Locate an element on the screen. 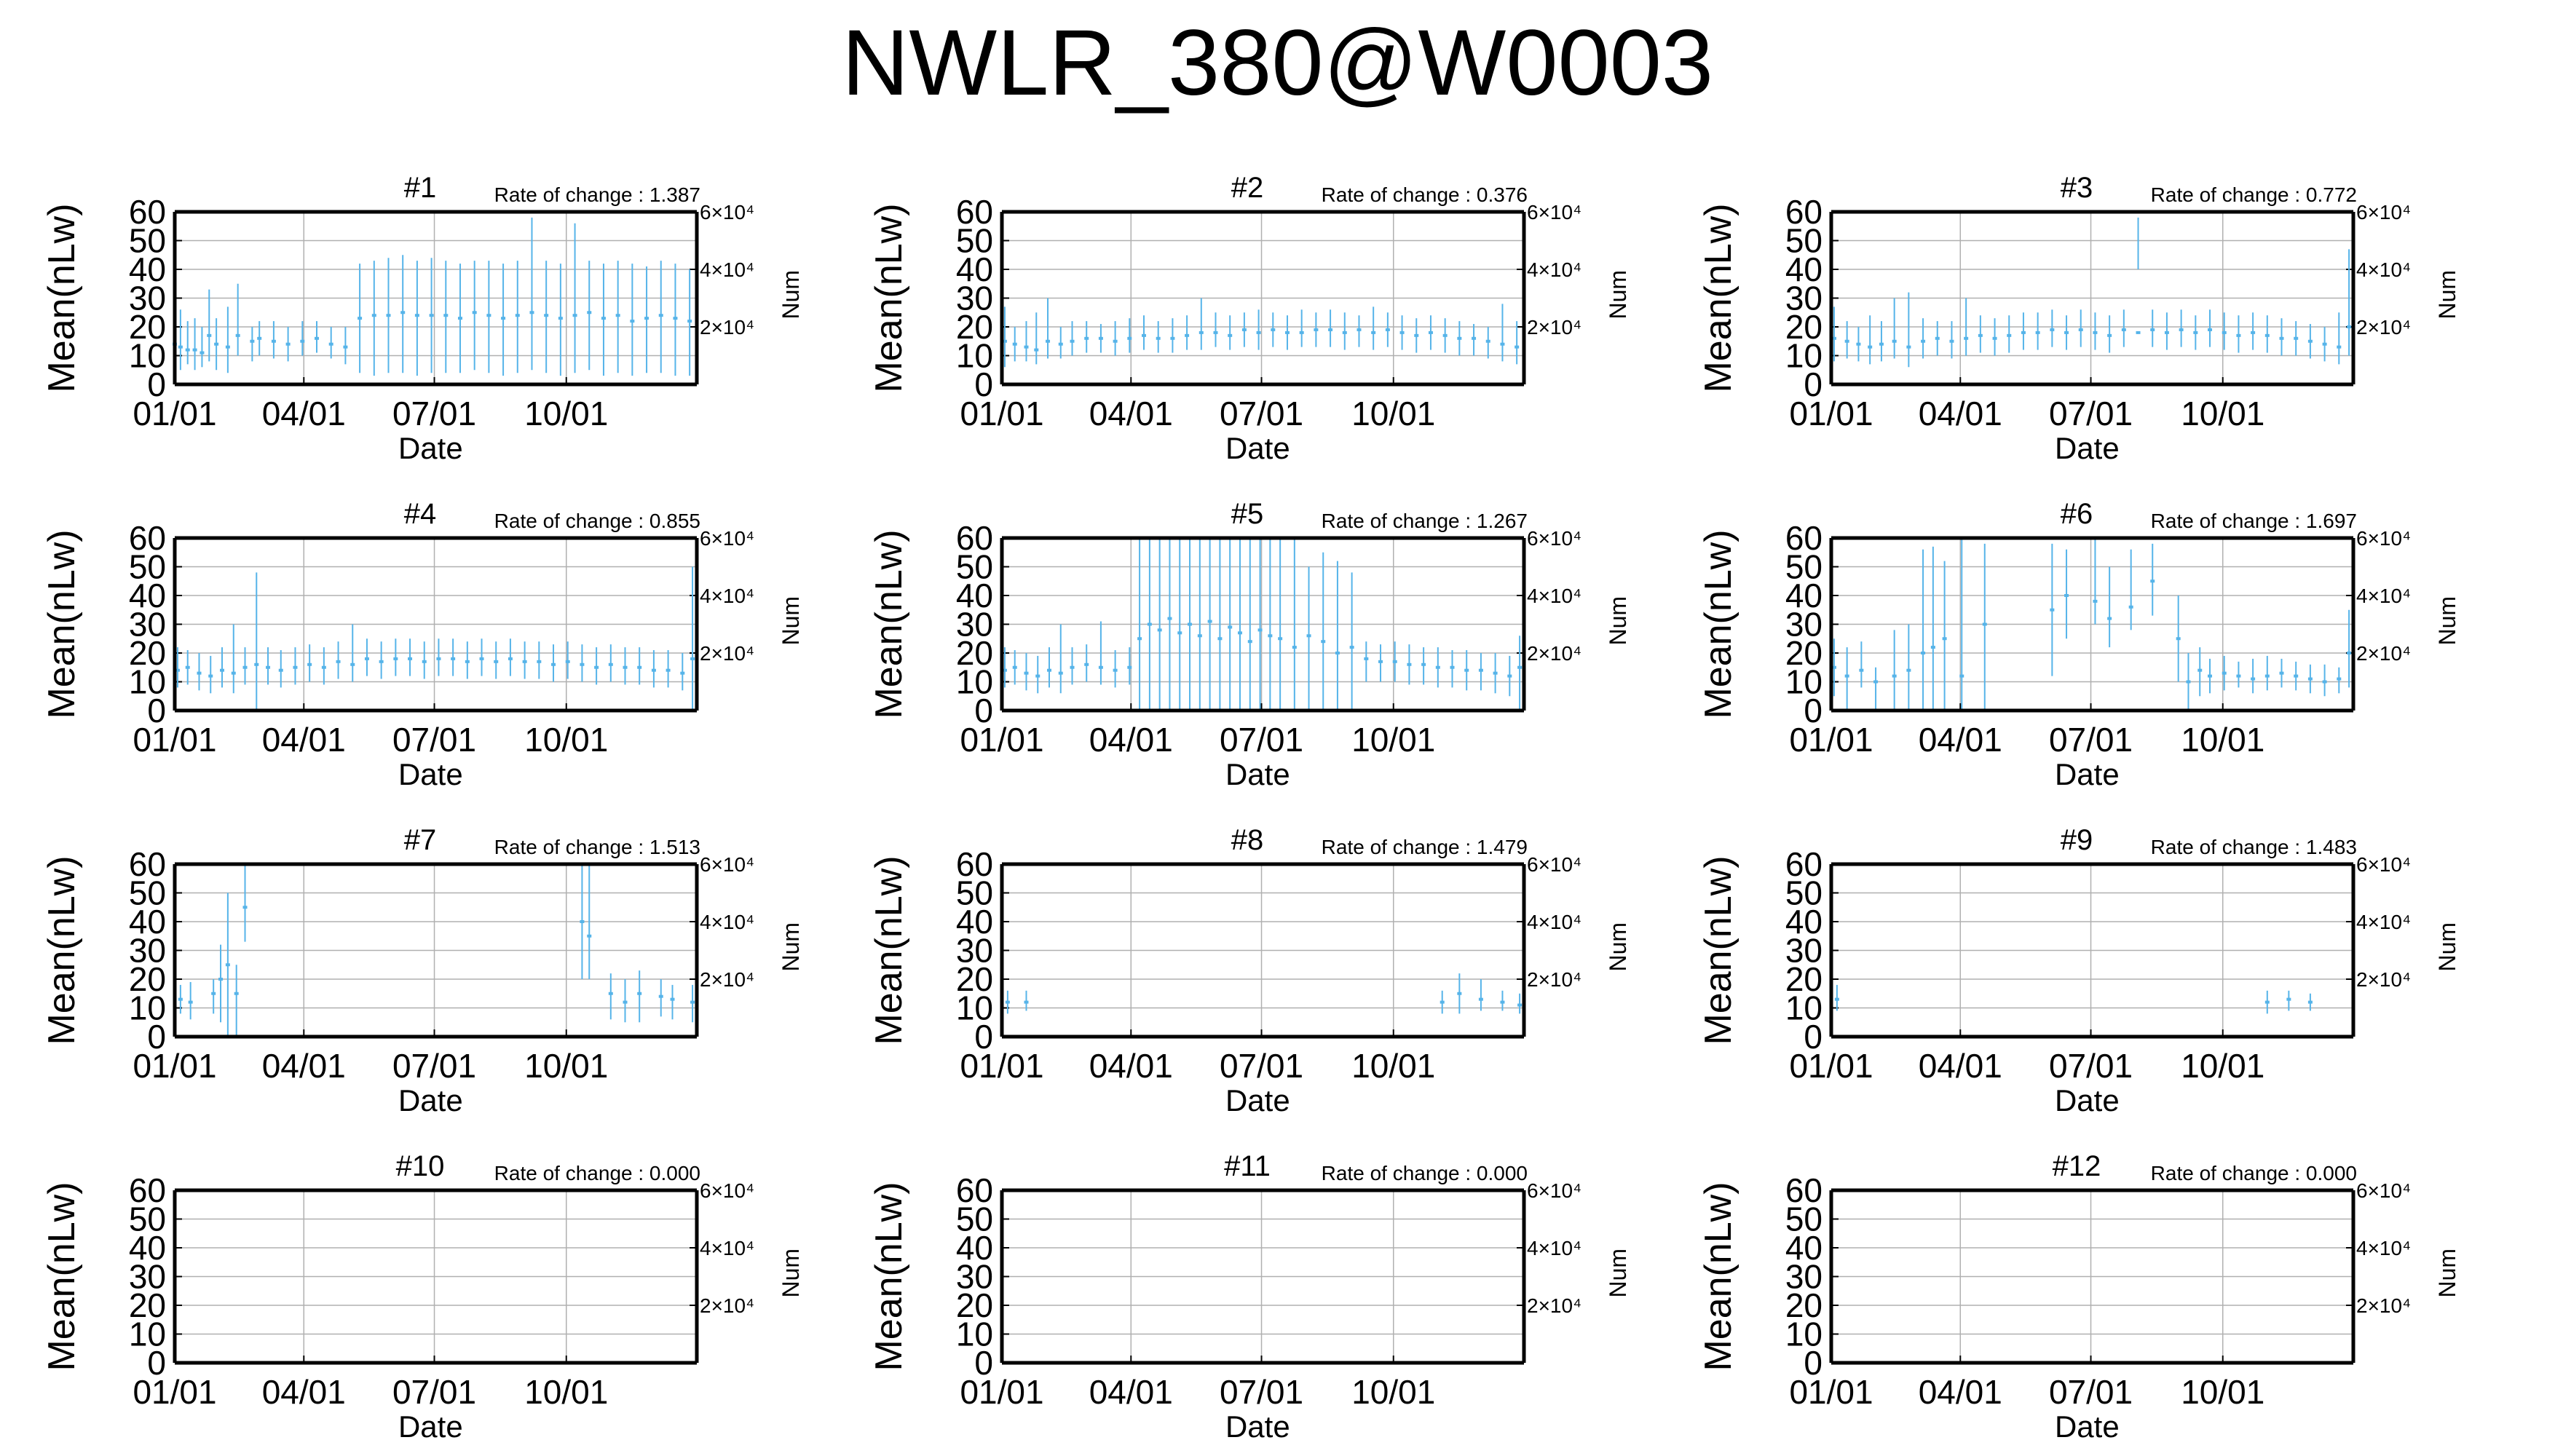 The width and height of the screenshot is (2555, 1456). panel-title: #1 is located at coordinates (420, 188).